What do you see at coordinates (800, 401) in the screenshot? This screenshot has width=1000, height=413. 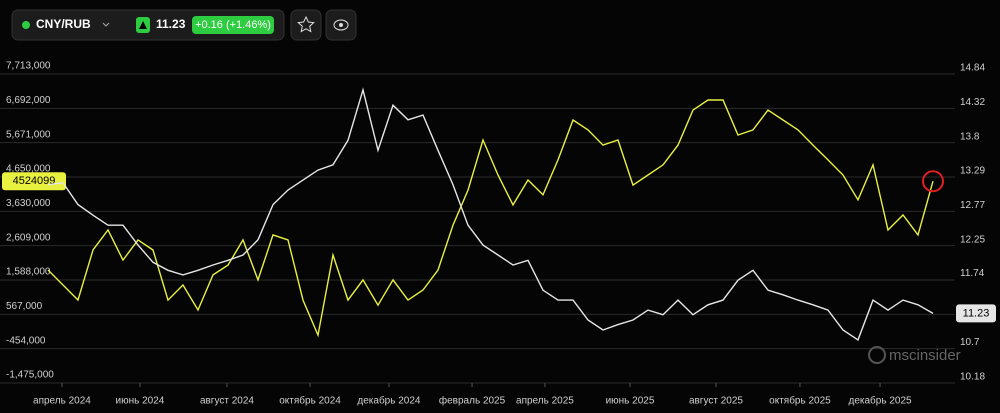 I see `x-tick-label: октябрь 2025` at bounding box center [800, 401].